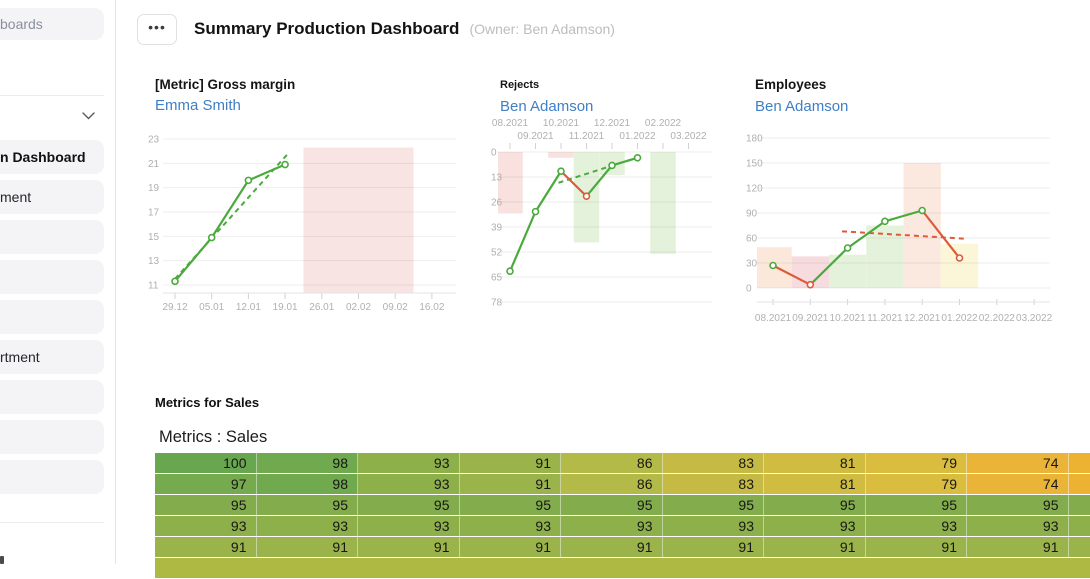 The image size is (1090, 579). I want to click on page-title: Summary Production Dashboard, so click(326, 29).